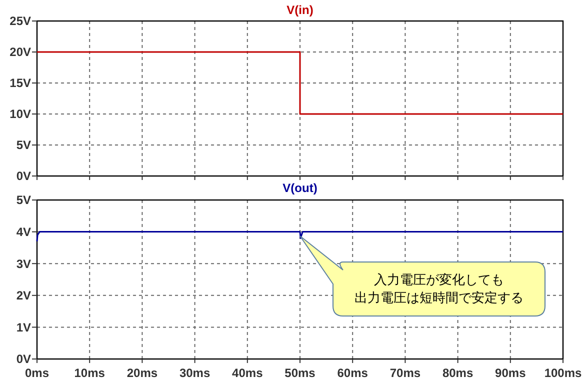 The width and height of the screenshot is (588, 390). What do you see at coordinates (20, 83) in the screenshot?
I see `y-tick-label: 15V` at bounding box center [20, 83].